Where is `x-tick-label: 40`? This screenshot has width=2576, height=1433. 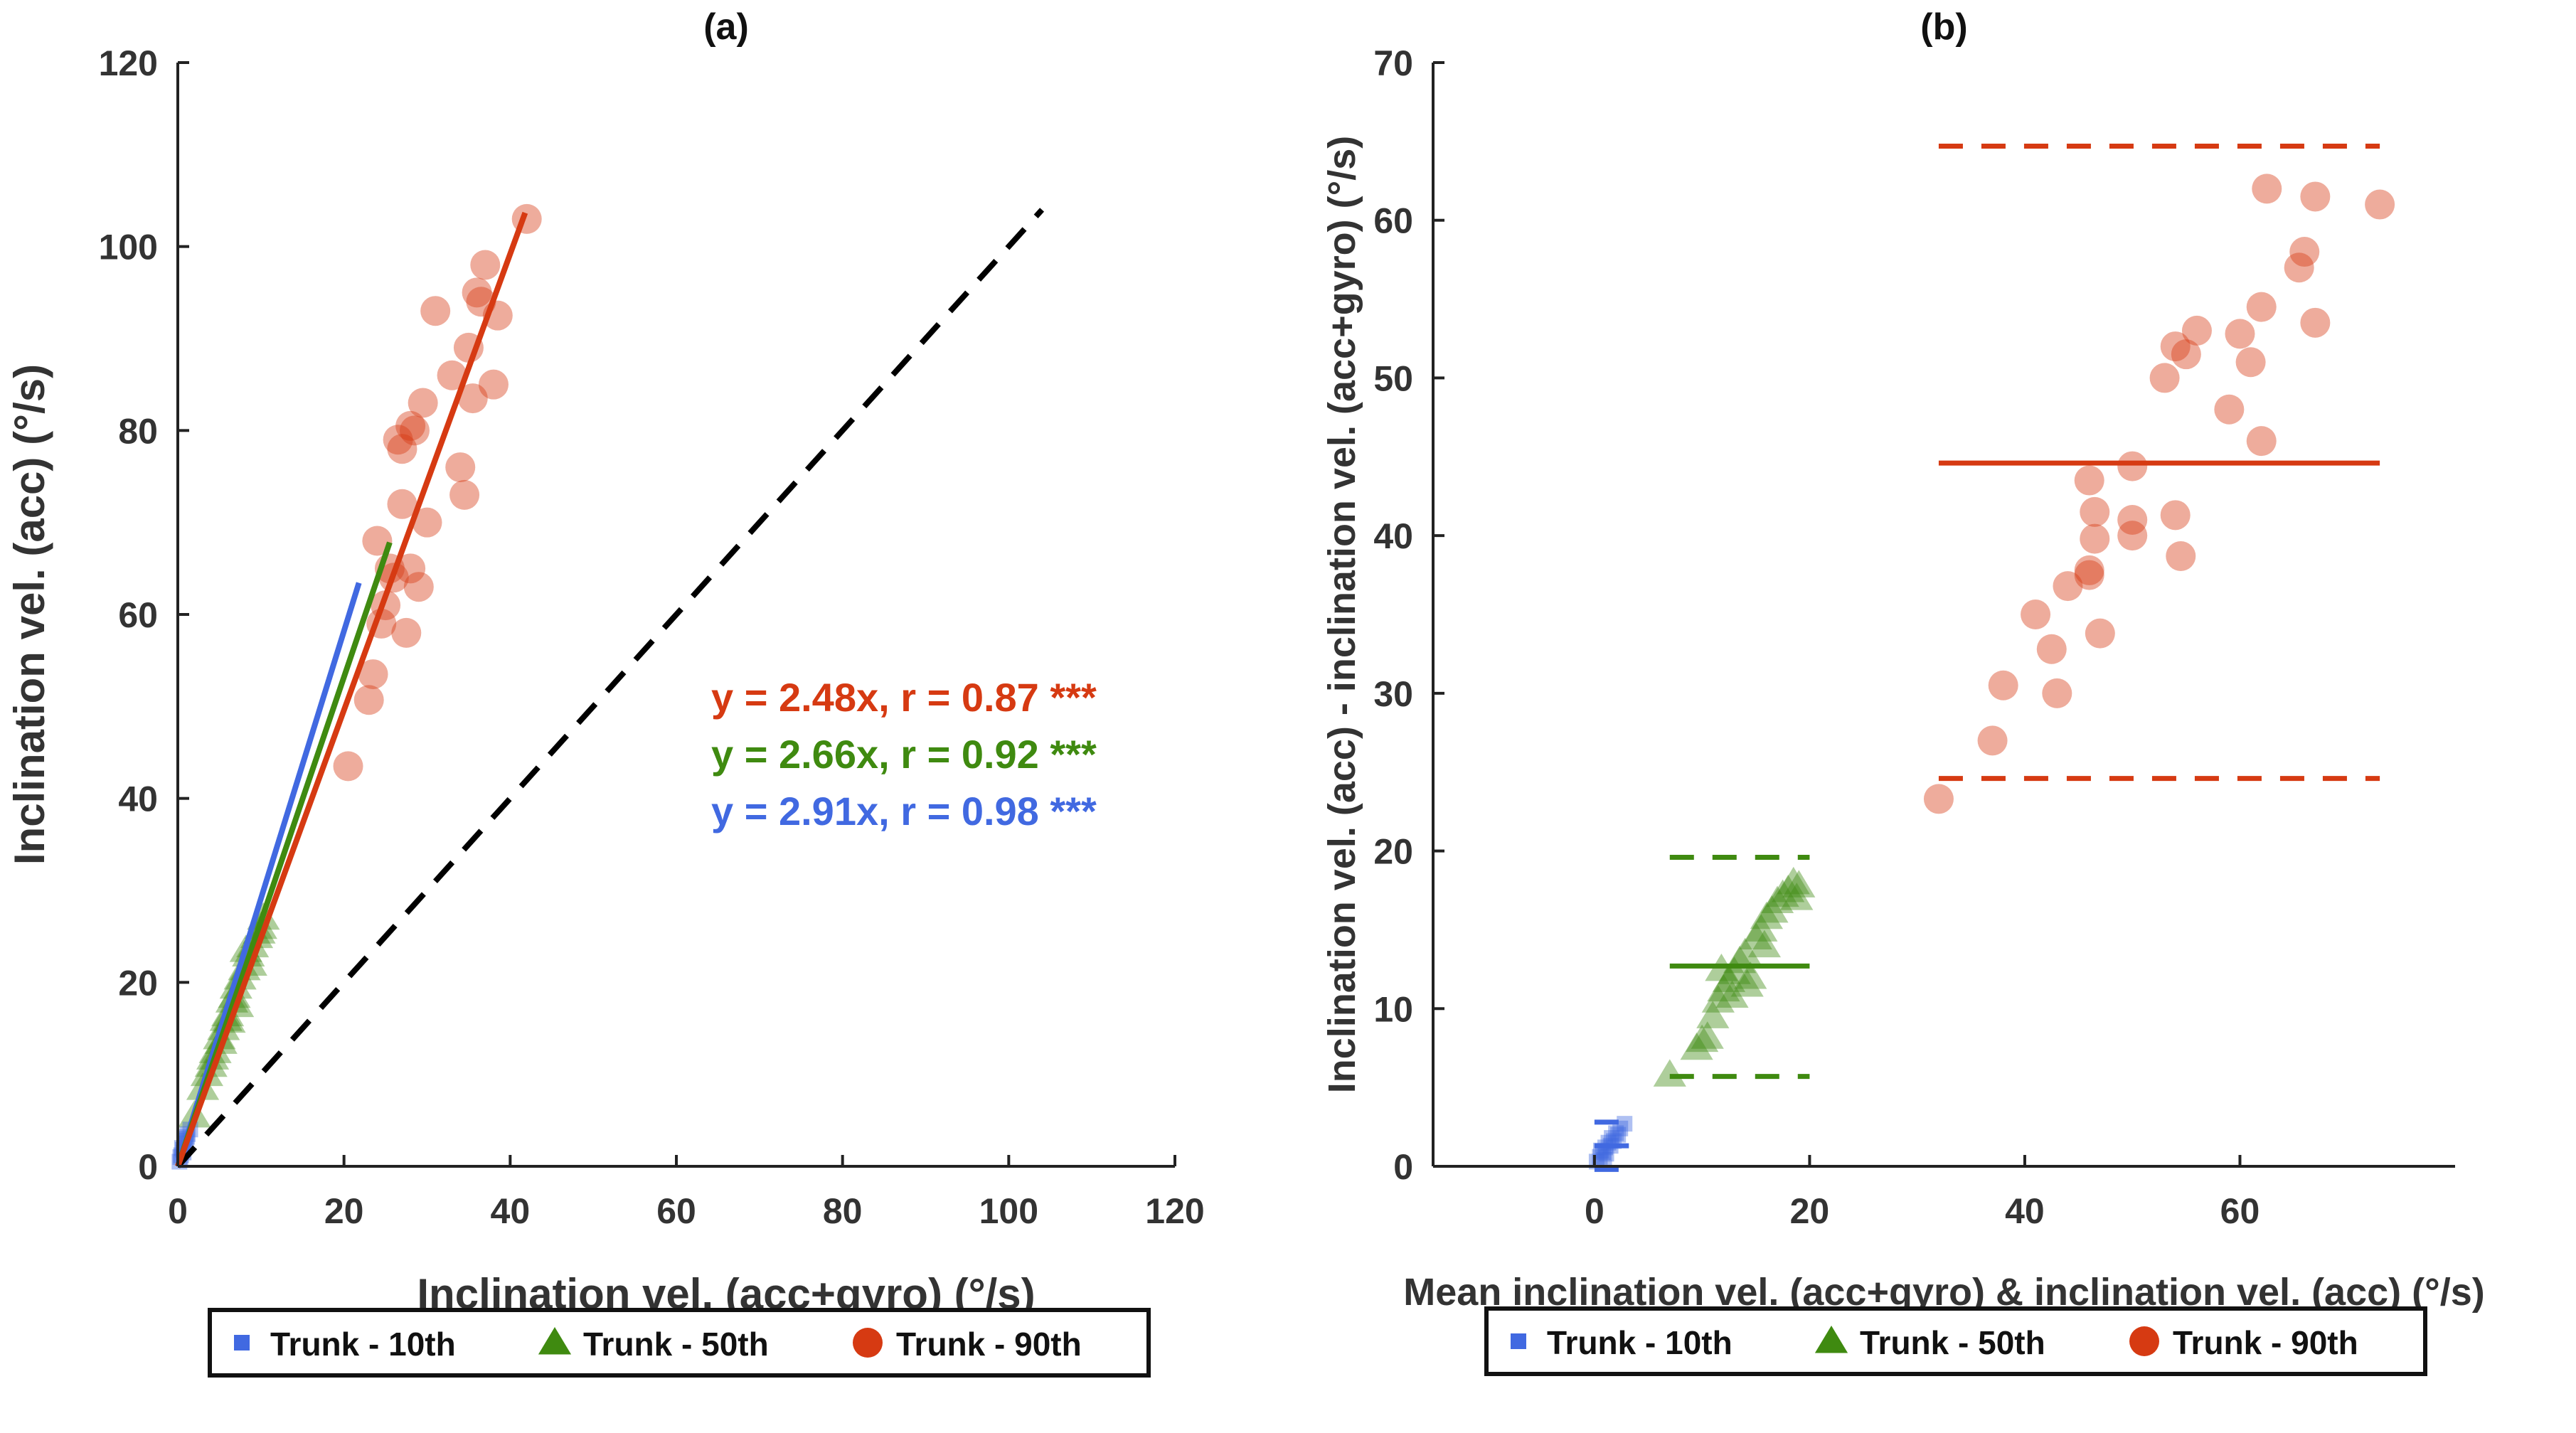 x-tick-label: 40 is located at coordinates (2025, 1211).